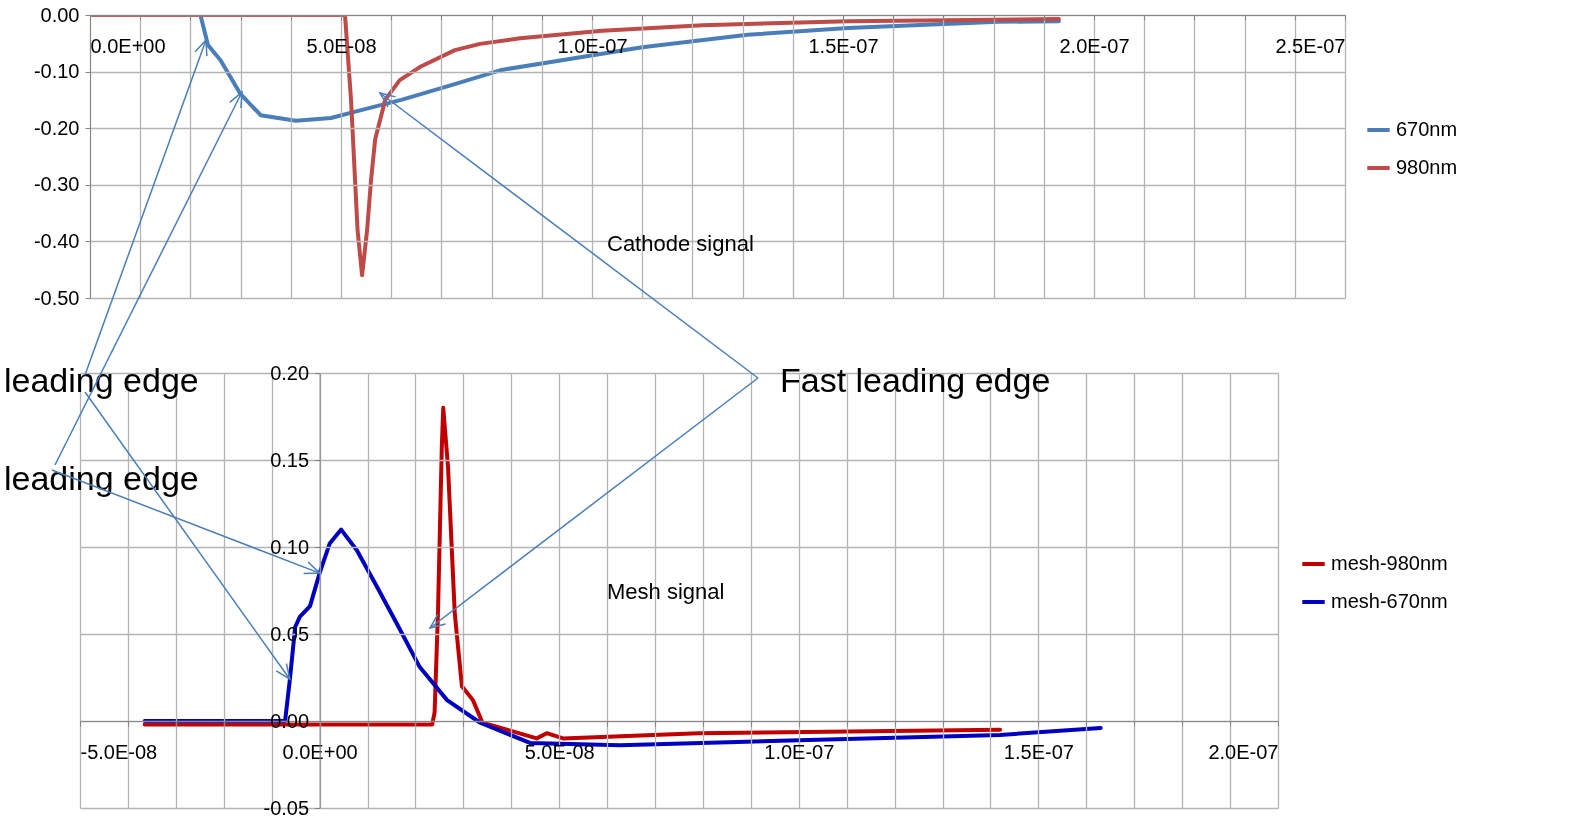 This screenshot has height=829, width=1590. I want to click on y-tick-label: -0.20, so click(56, 127).